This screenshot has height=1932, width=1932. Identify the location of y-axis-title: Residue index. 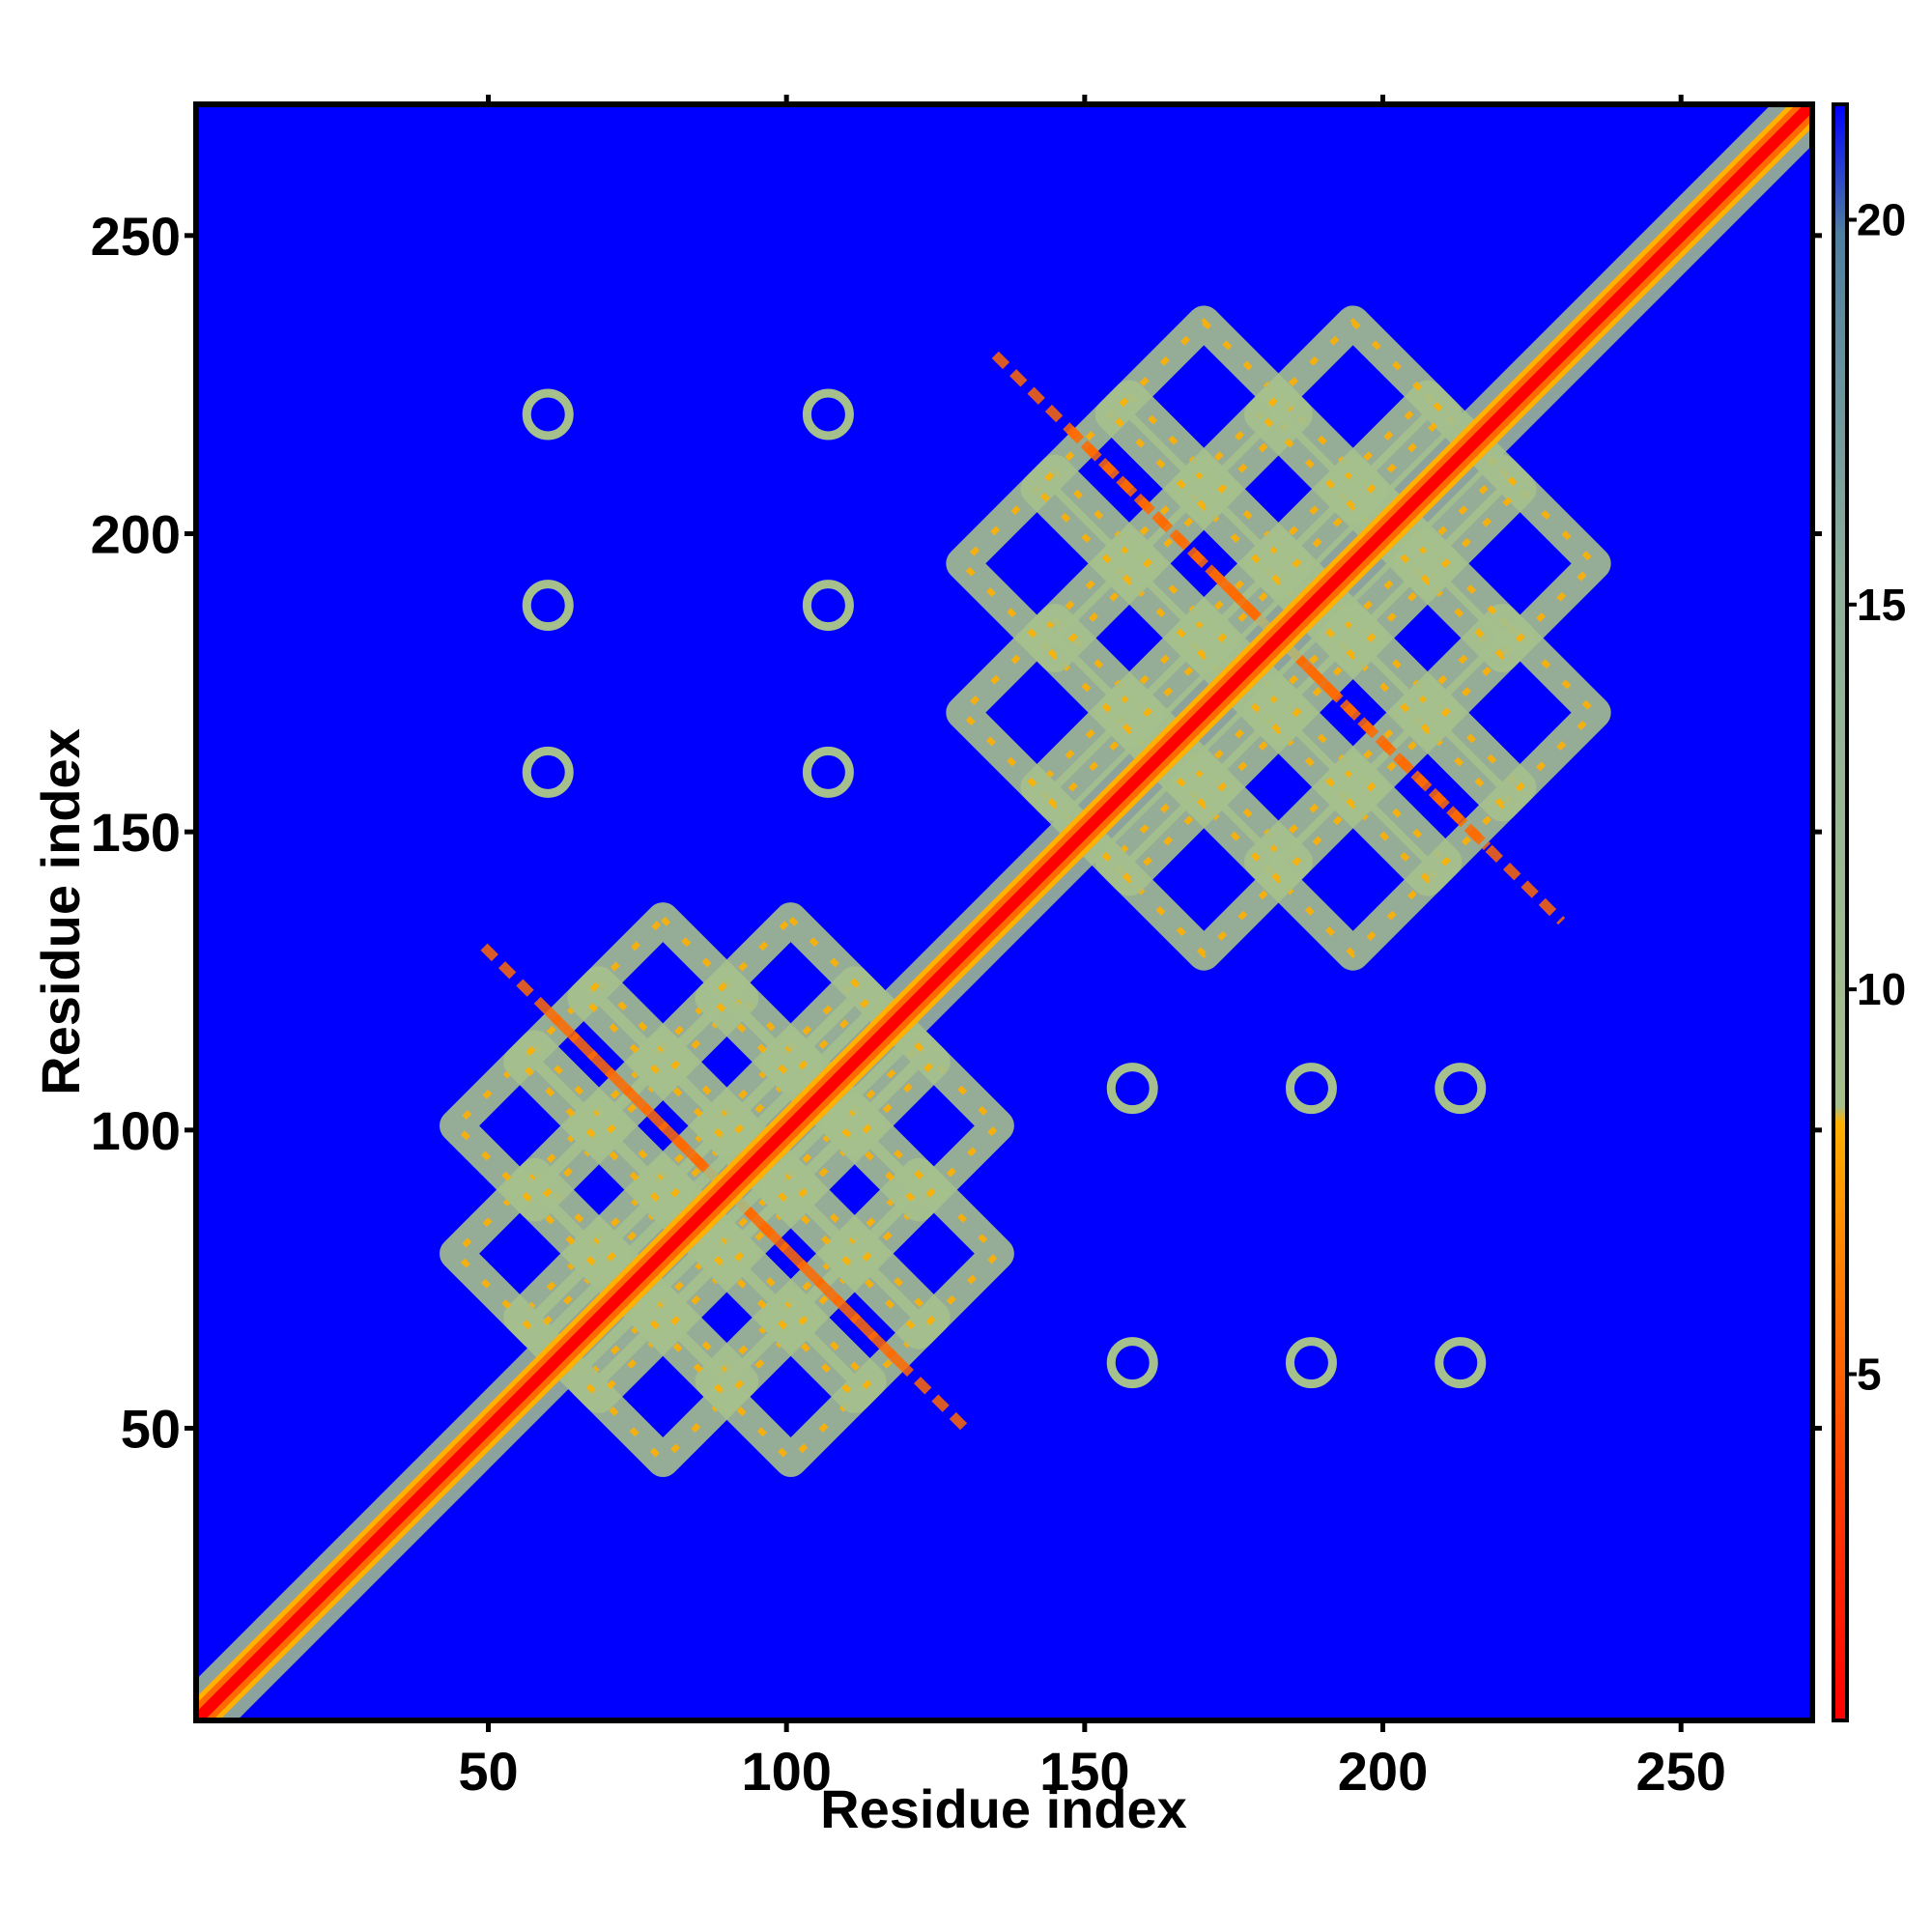
(60, 911).